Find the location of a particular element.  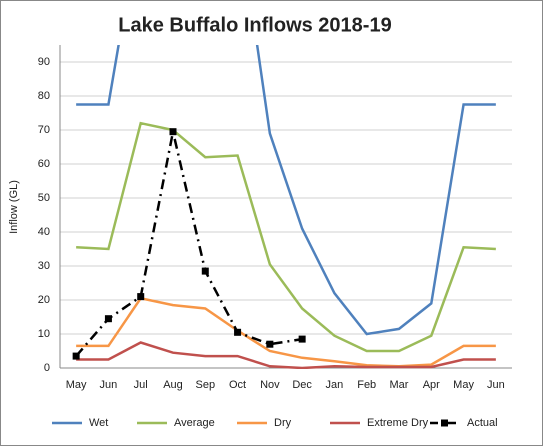

x-tick-label: Jul is located at coordinates (141, 385).